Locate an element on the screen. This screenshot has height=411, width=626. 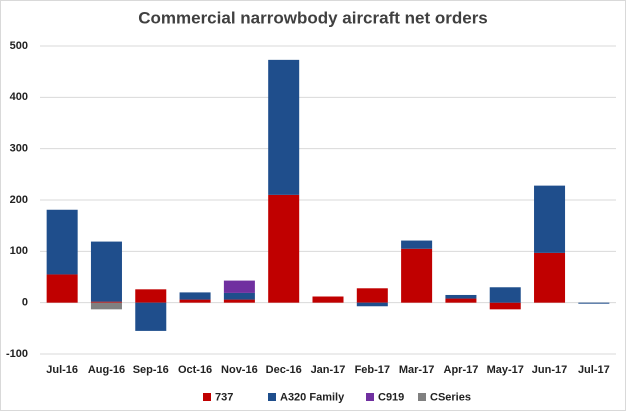
y-tick-label: 300 is located at coordinates (19, 149).